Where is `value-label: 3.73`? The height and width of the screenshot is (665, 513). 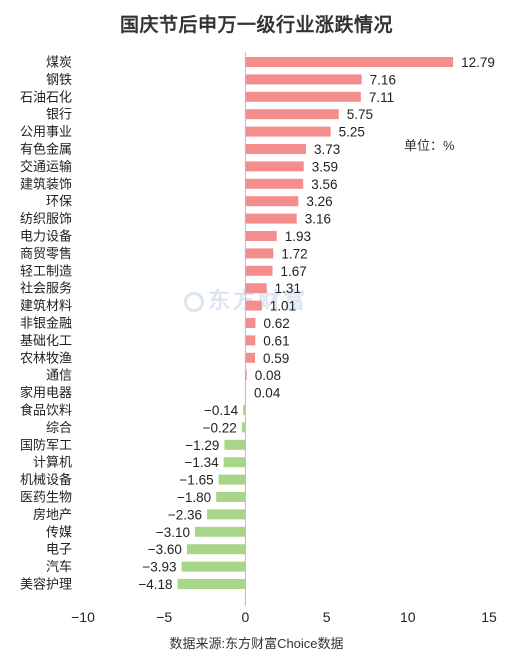 value-label: 3.73 is located at coordinates (327, 149).